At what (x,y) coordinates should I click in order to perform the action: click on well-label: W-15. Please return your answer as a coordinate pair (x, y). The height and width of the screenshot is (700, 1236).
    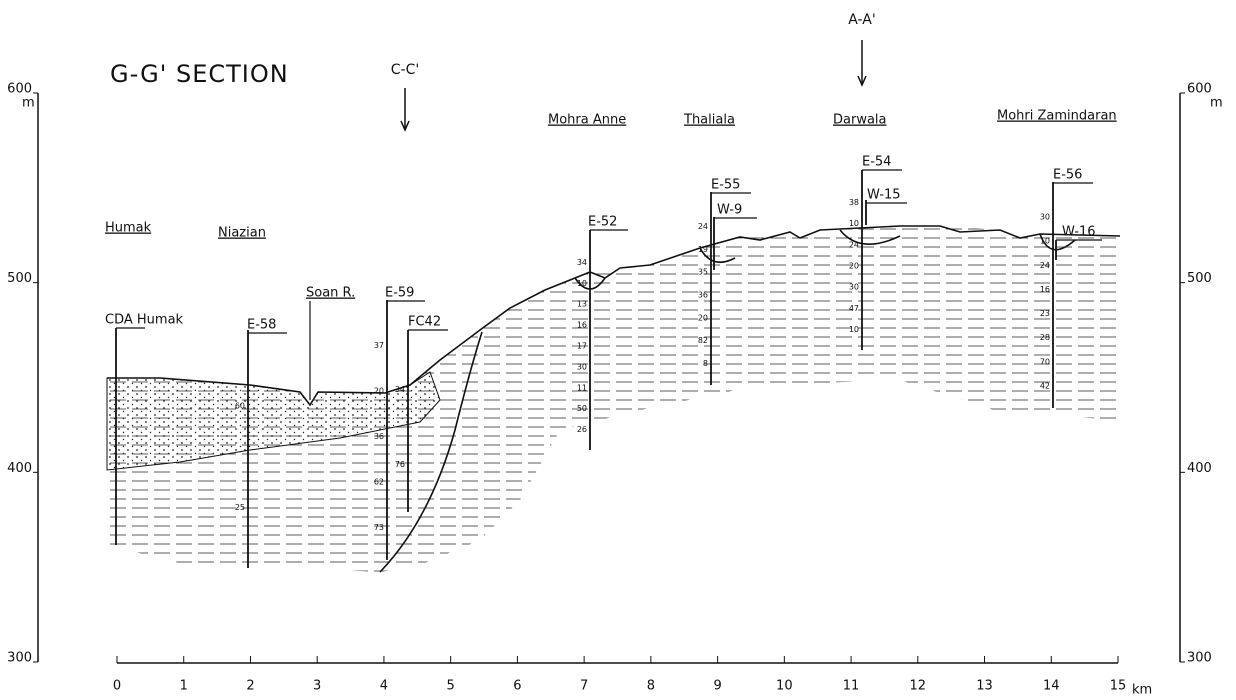
    Looking at the image, I should click on (884, 195).